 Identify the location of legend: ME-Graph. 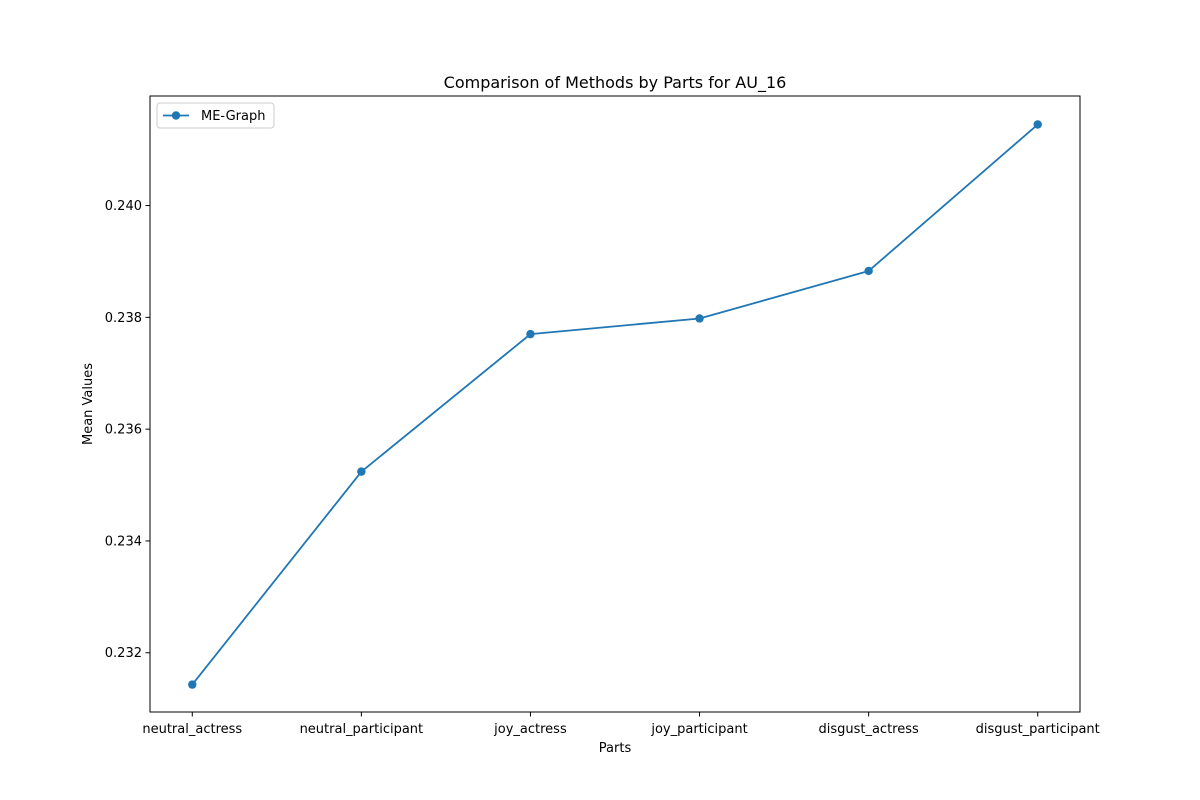
(215, 115).